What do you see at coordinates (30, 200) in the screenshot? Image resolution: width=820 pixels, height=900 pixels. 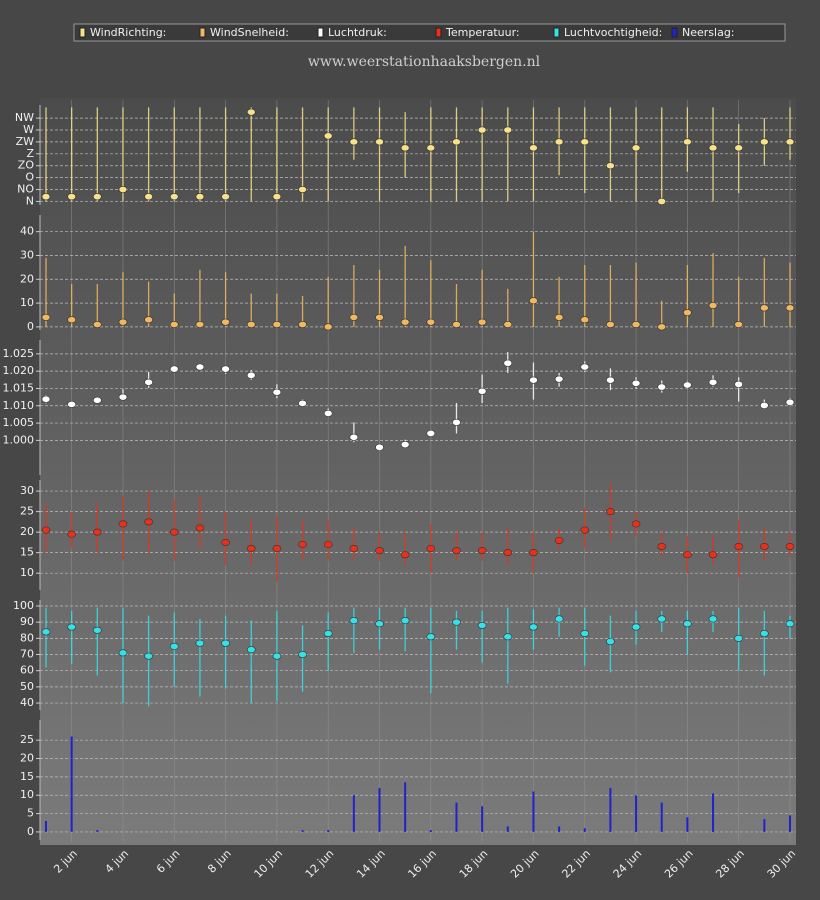 I see `y-tick-label: N` at bounding box center [30, 200].